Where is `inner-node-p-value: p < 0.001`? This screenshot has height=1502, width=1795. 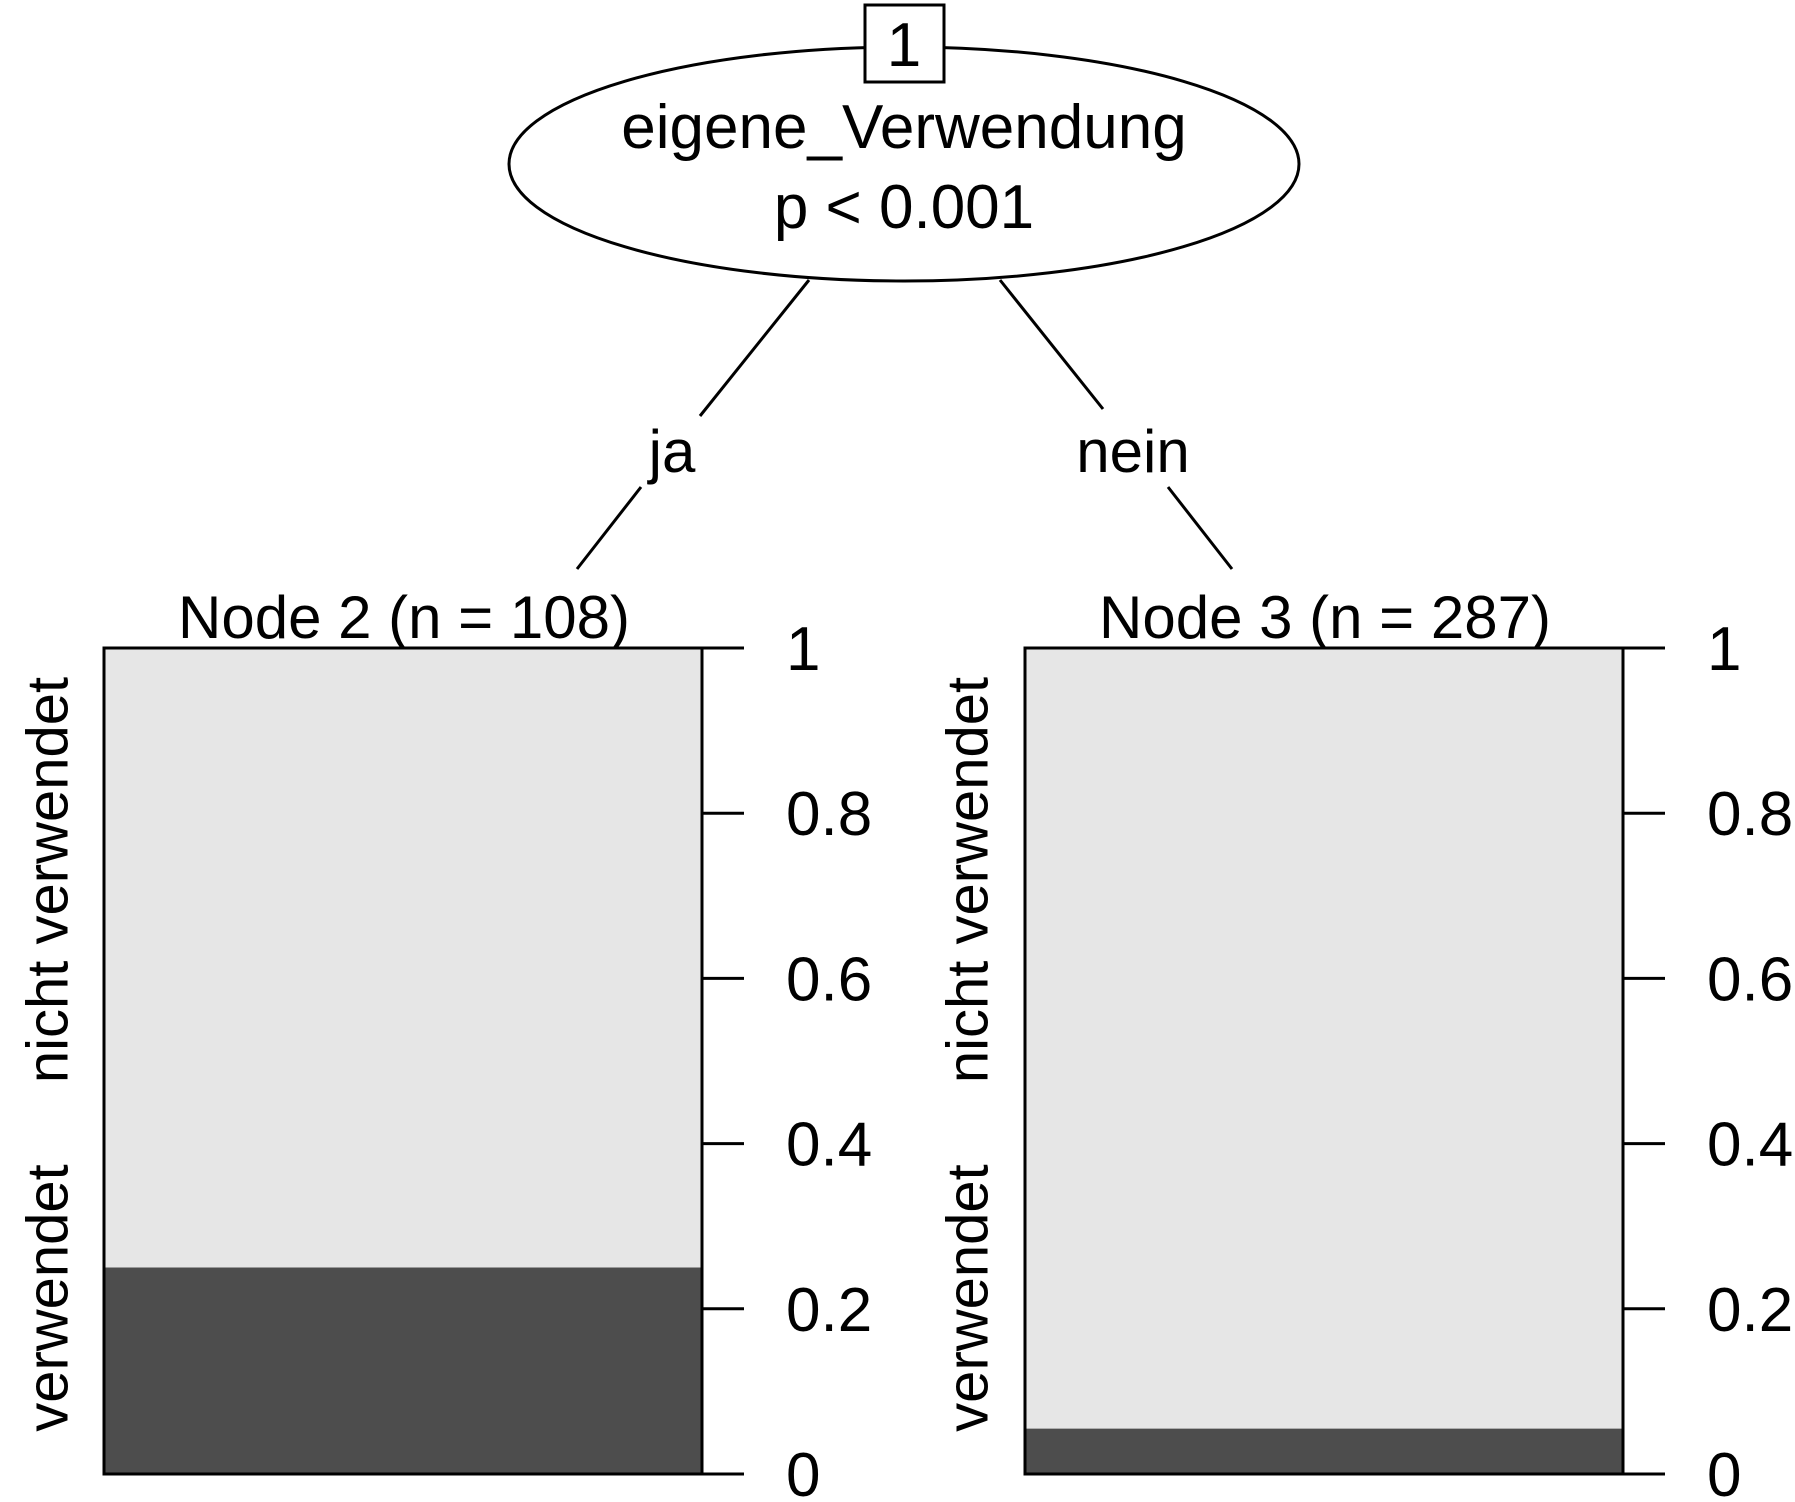 inner-node-p-value: p < 0.001 is located at coordinates (904, 207).